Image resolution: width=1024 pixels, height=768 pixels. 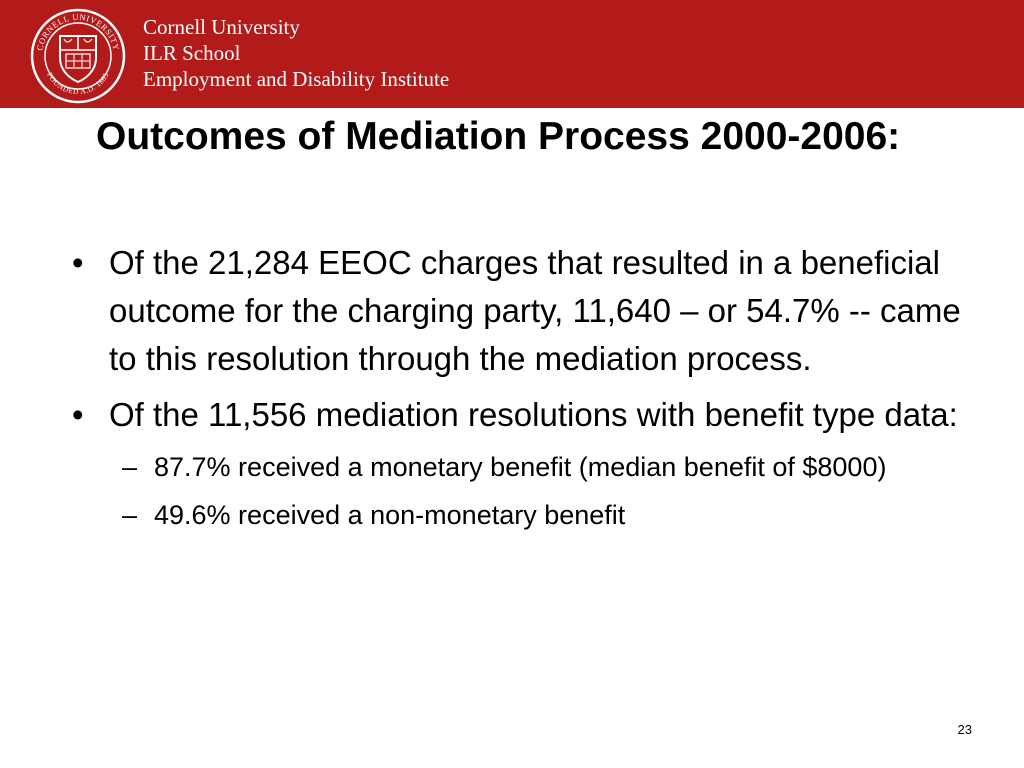 I want to click on university-name: Cornell University, so click(x=221, y=27).